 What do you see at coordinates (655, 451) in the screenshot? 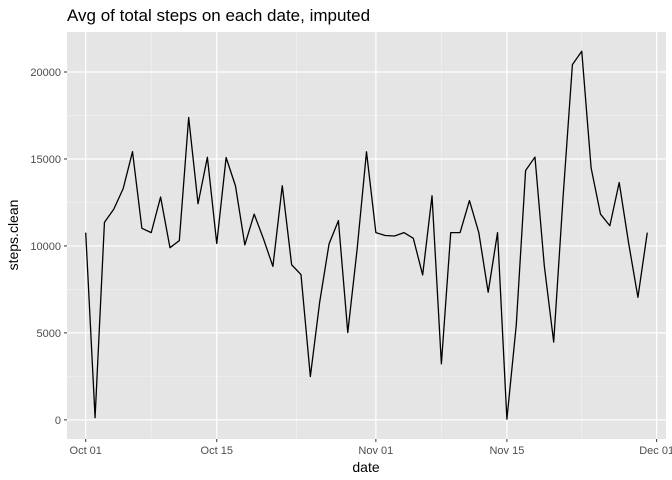
I see `x-tick-label: Dec 01` at bounding box center [655, 451].